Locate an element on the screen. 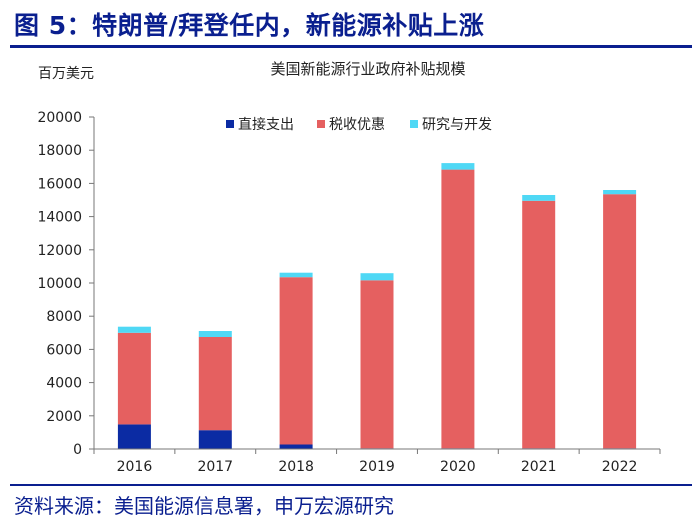 The image size is (700, 525). y-tick-label: 16000 is located at coordinates (59, 184).